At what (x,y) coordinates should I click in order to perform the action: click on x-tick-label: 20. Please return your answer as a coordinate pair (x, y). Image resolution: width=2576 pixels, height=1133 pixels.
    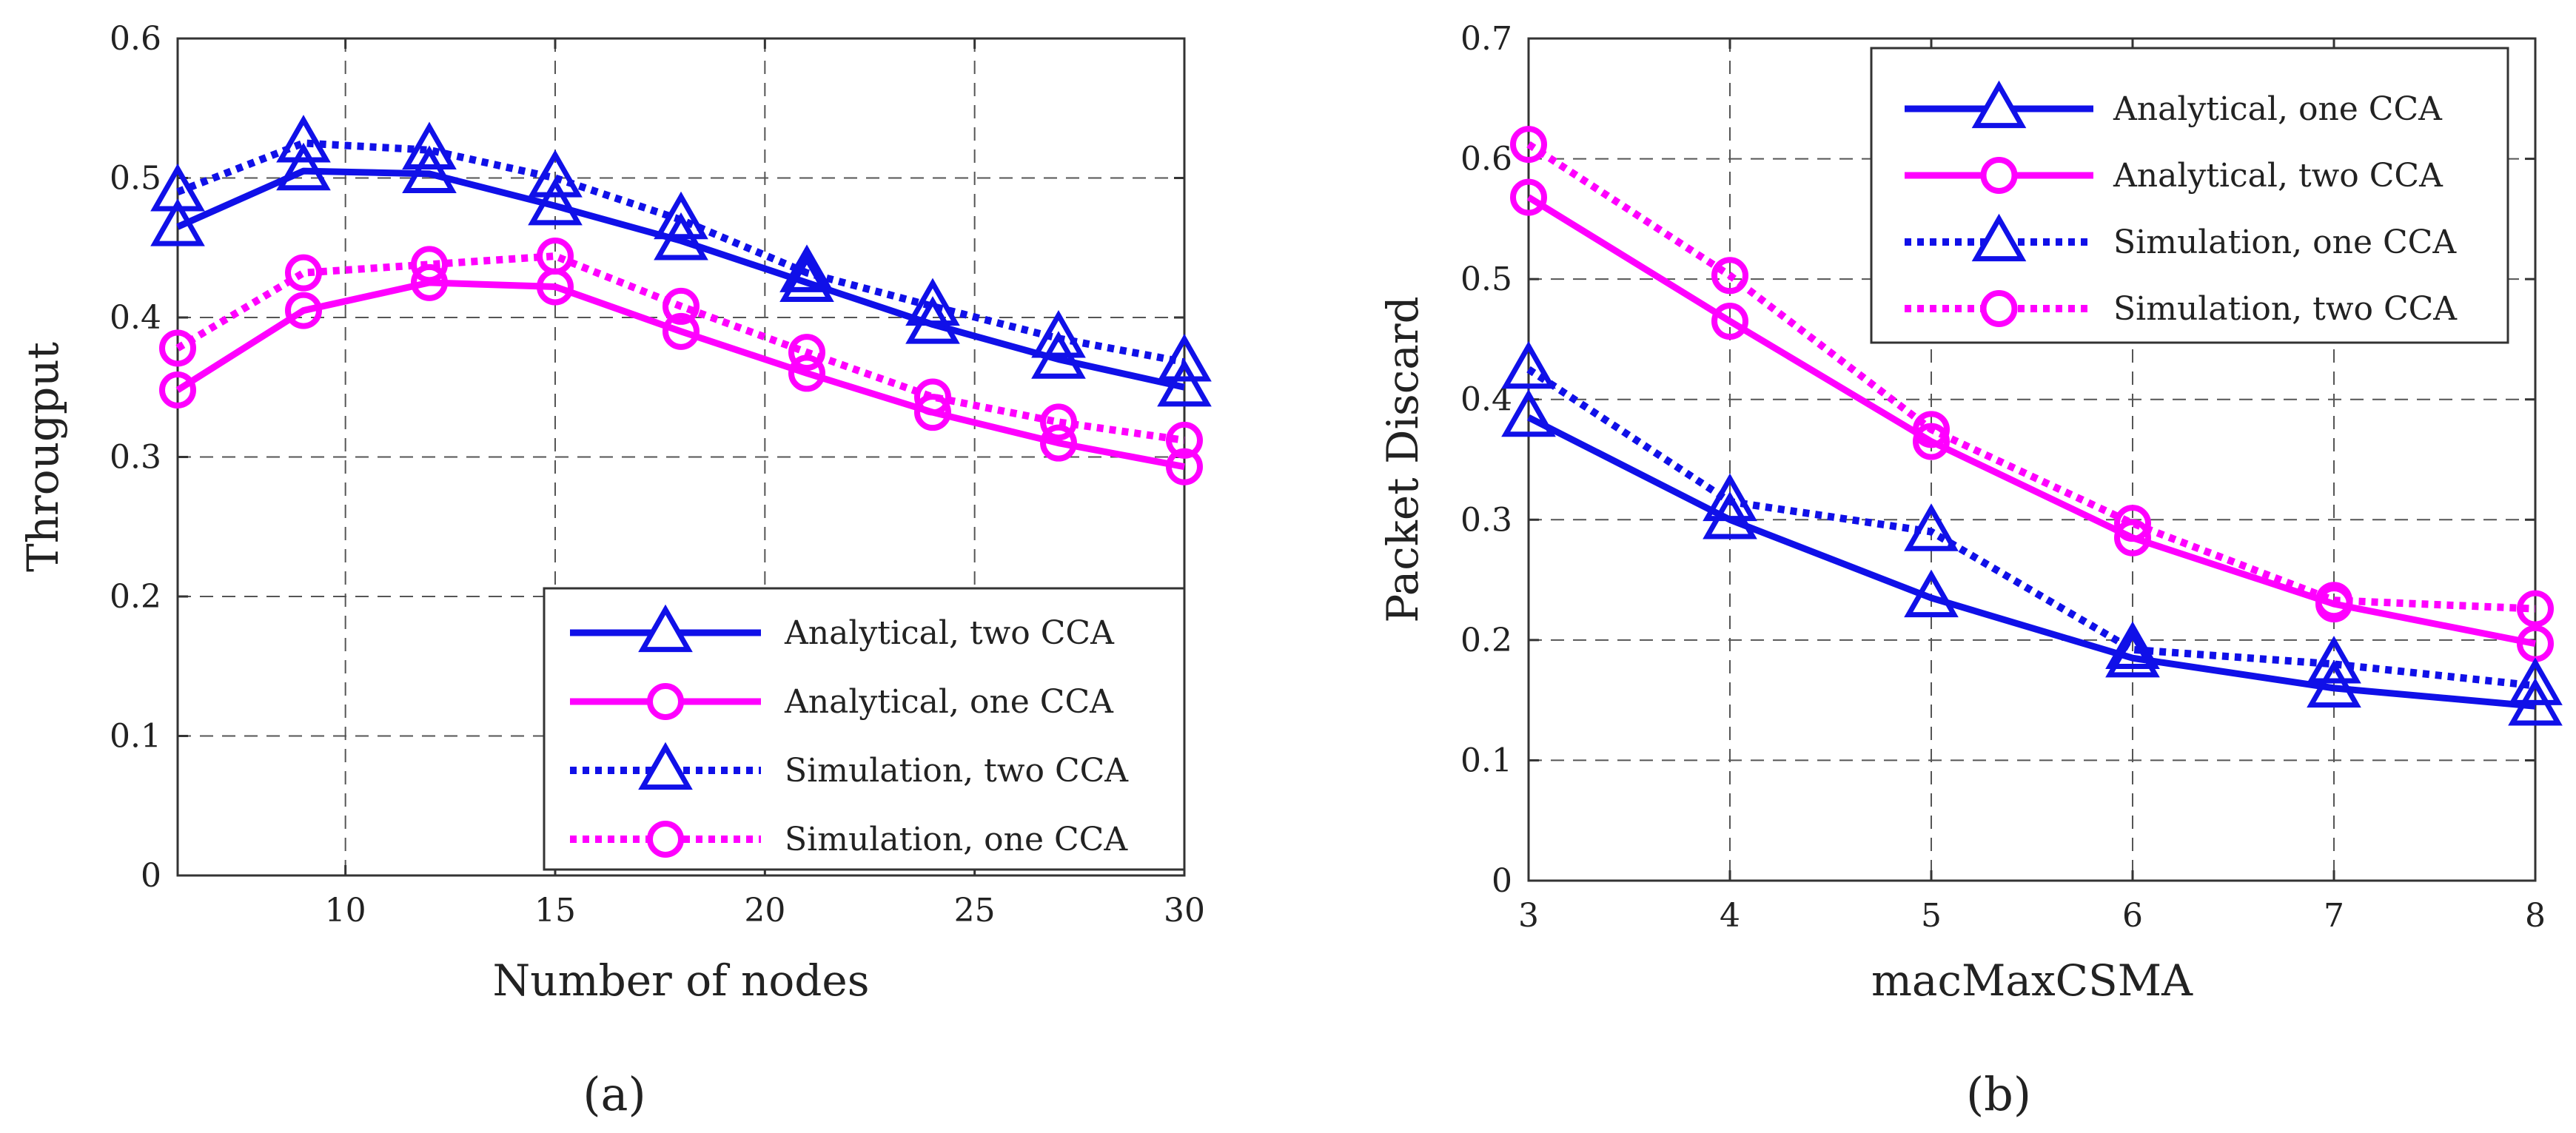
    Looking at the image, I should click on (764, 911).